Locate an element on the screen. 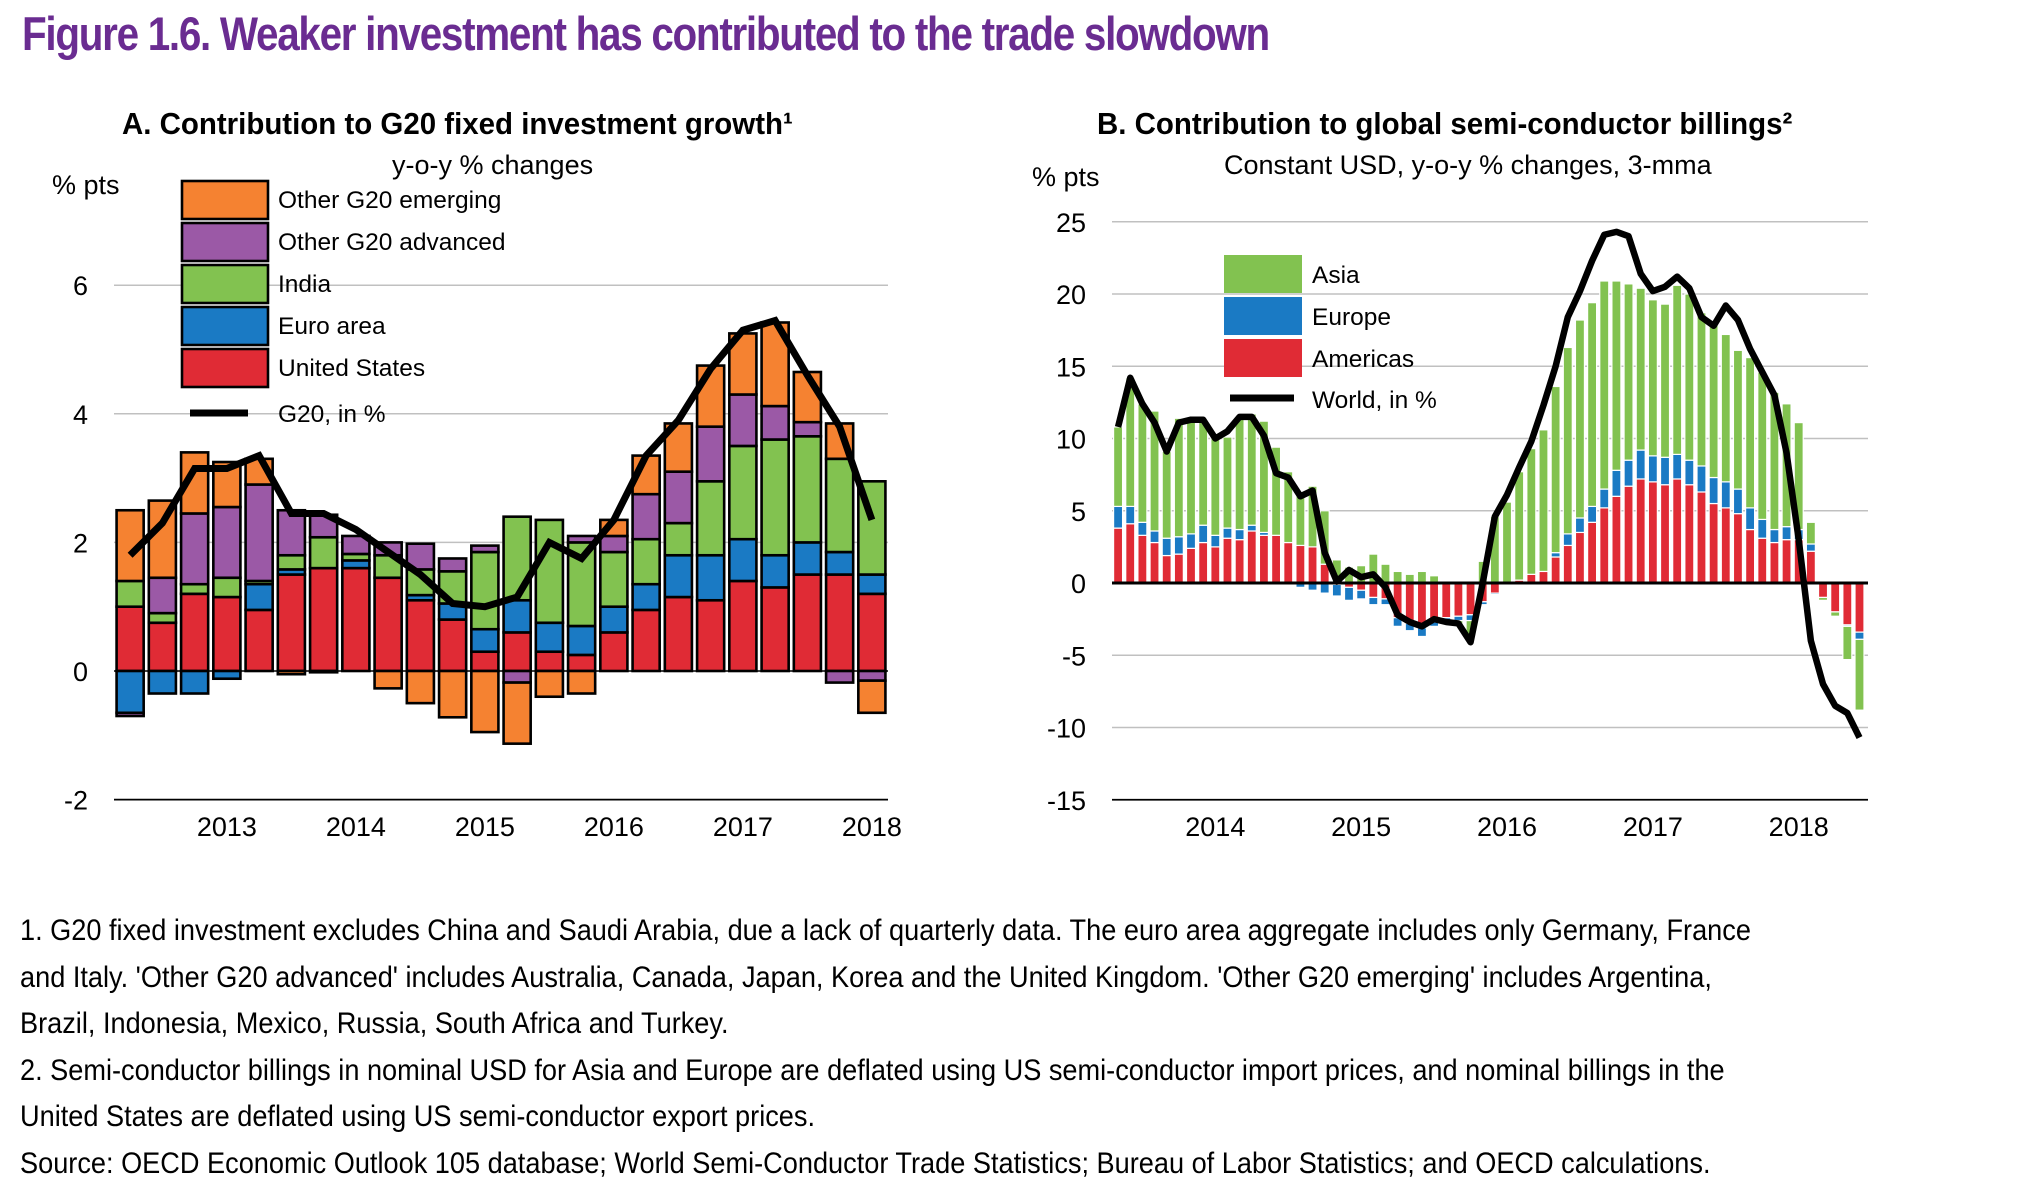 This screenshot has width=2017, height=1187. legend-swatch-red is located at coordinates (1263, 358).